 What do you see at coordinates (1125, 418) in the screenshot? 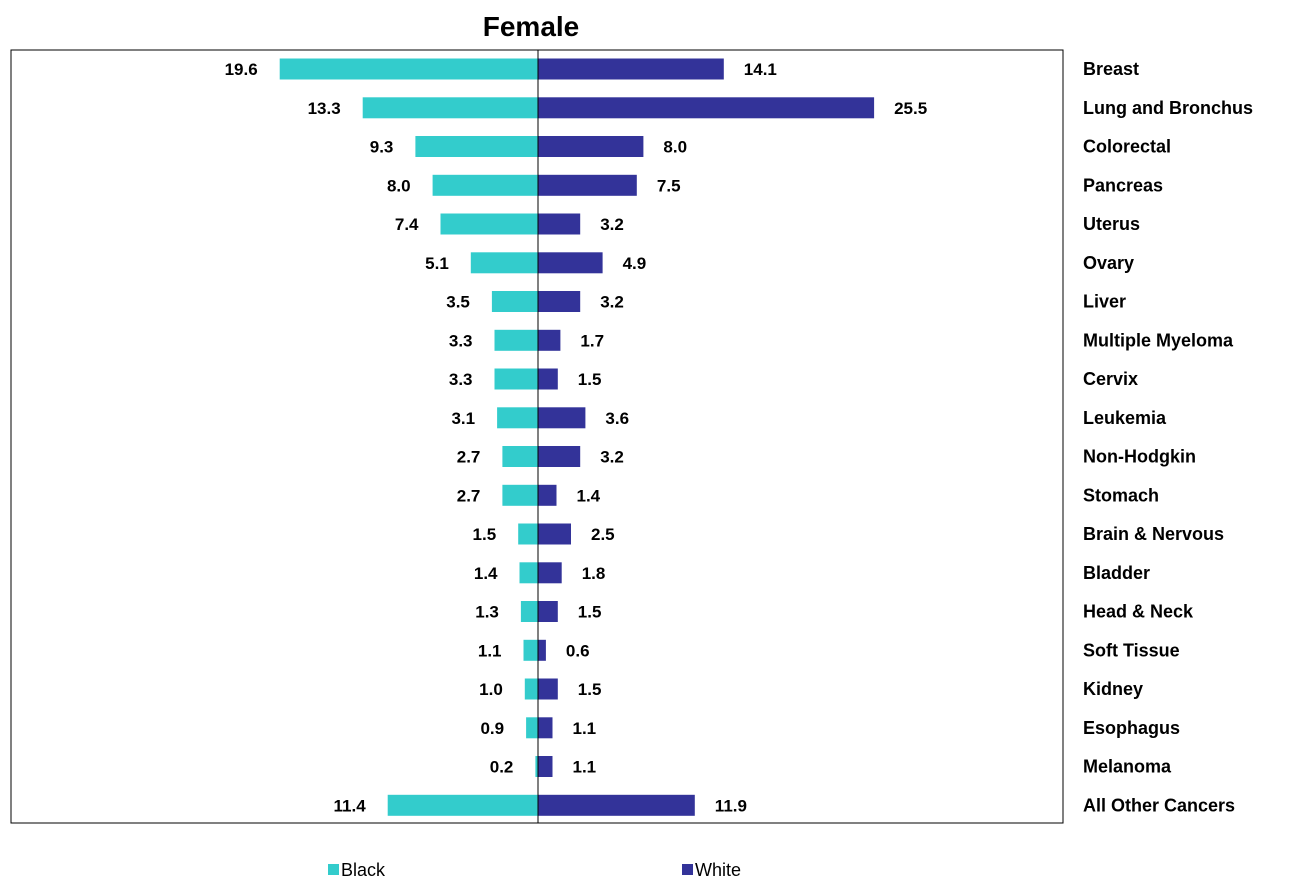
I see `category-label: Leukemia` at bounding box center [1125, 418].